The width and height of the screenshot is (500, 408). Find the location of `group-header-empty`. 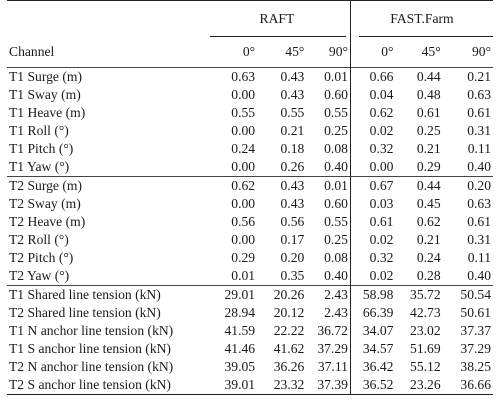

group-header-empty is located at coordinates (105, 18).